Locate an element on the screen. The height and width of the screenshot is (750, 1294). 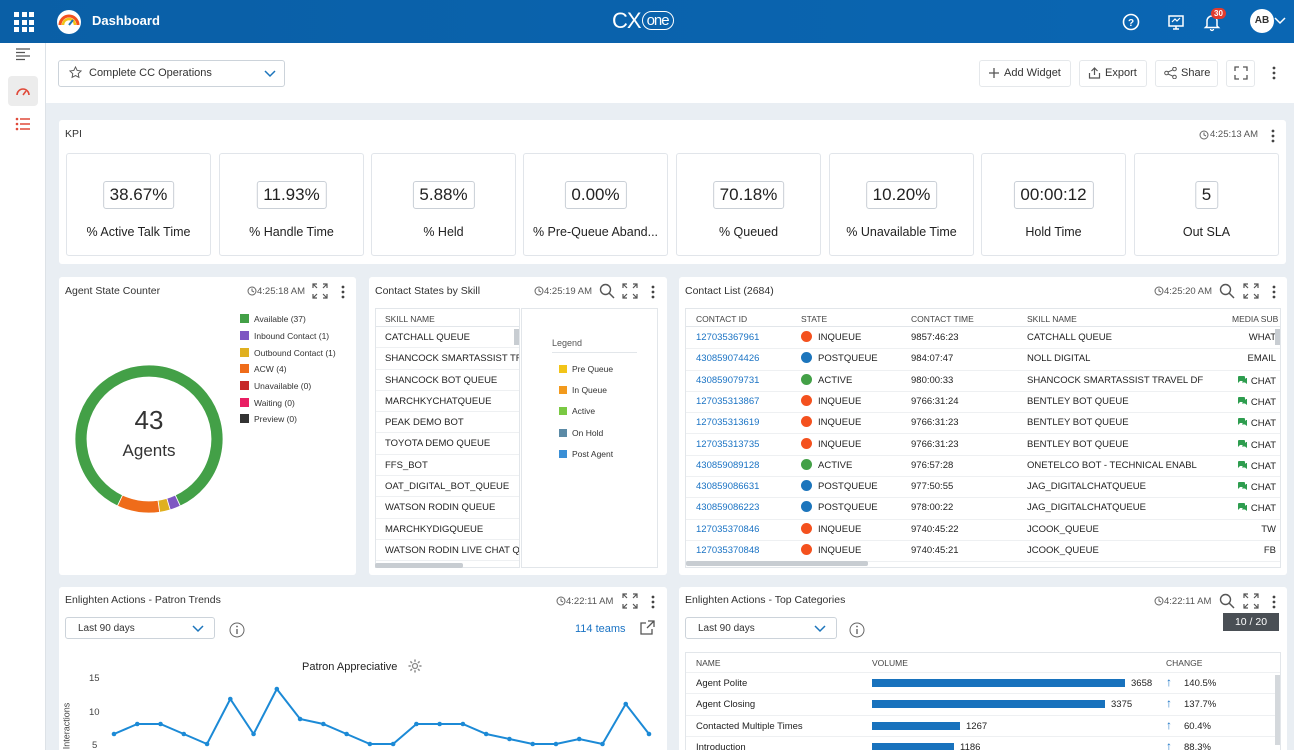
skill-list-scrollbar is located at coordinates (516, 337).